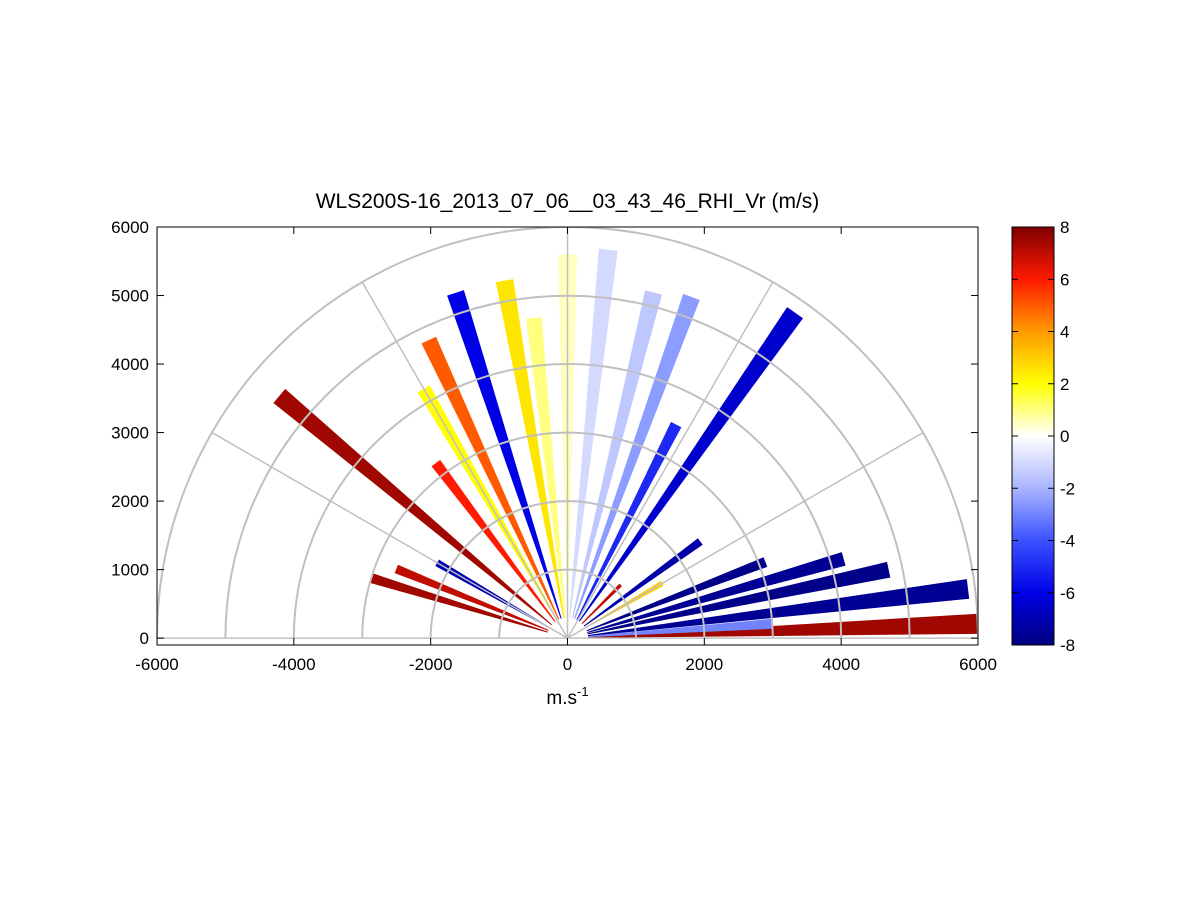 The image size is (1201, 901). I want to click on colorbar-tick-label: -4, so click(1067, 541).